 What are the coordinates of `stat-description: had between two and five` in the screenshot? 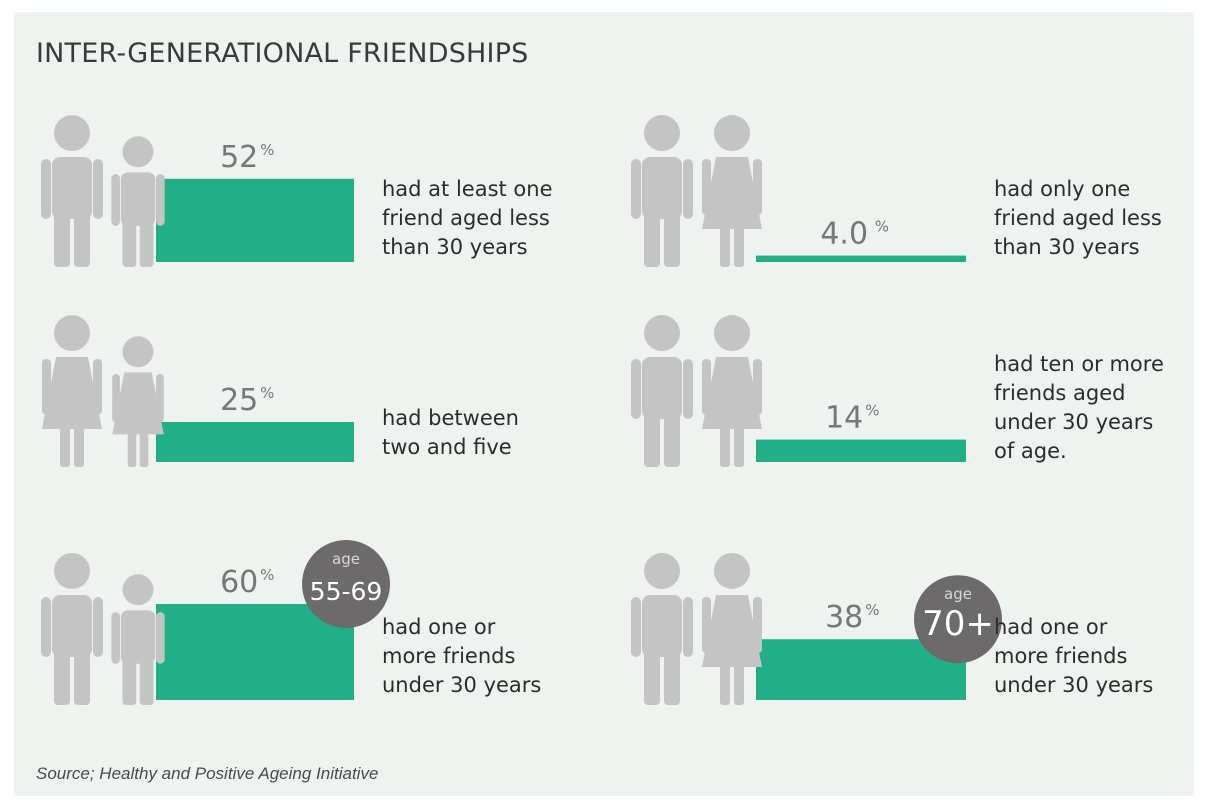 It's located at (450, 432).